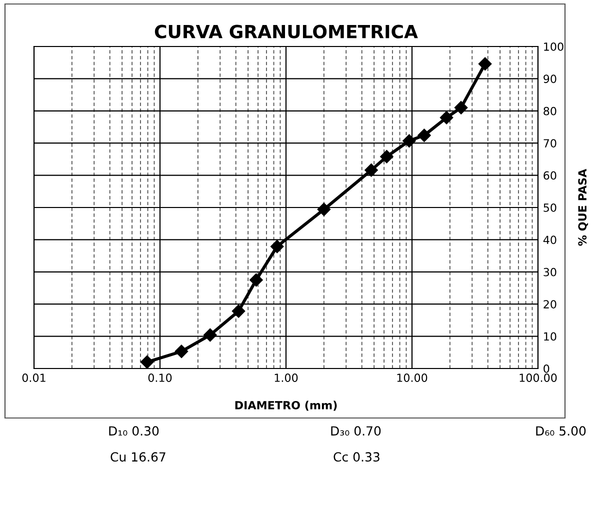  I want to click on x-tick-label: 1.00, so click(286, 378).